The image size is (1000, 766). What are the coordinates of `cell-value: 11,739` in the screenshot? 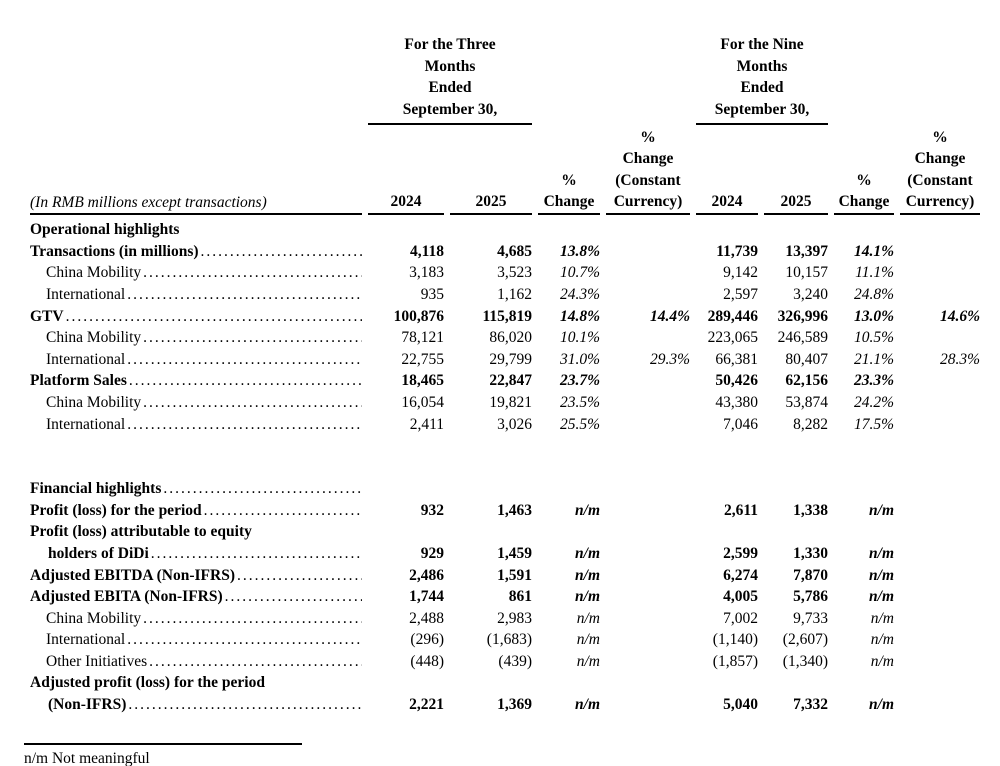 It's located at (737, 251).